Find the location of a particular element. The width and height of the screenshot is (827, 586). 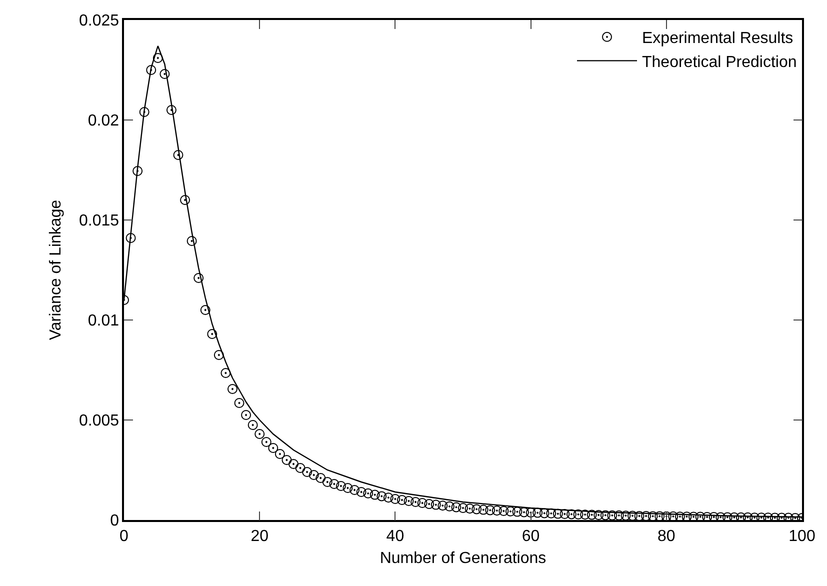

y-axis-title: Variance of Linkage is located at coordinates (55, 270).